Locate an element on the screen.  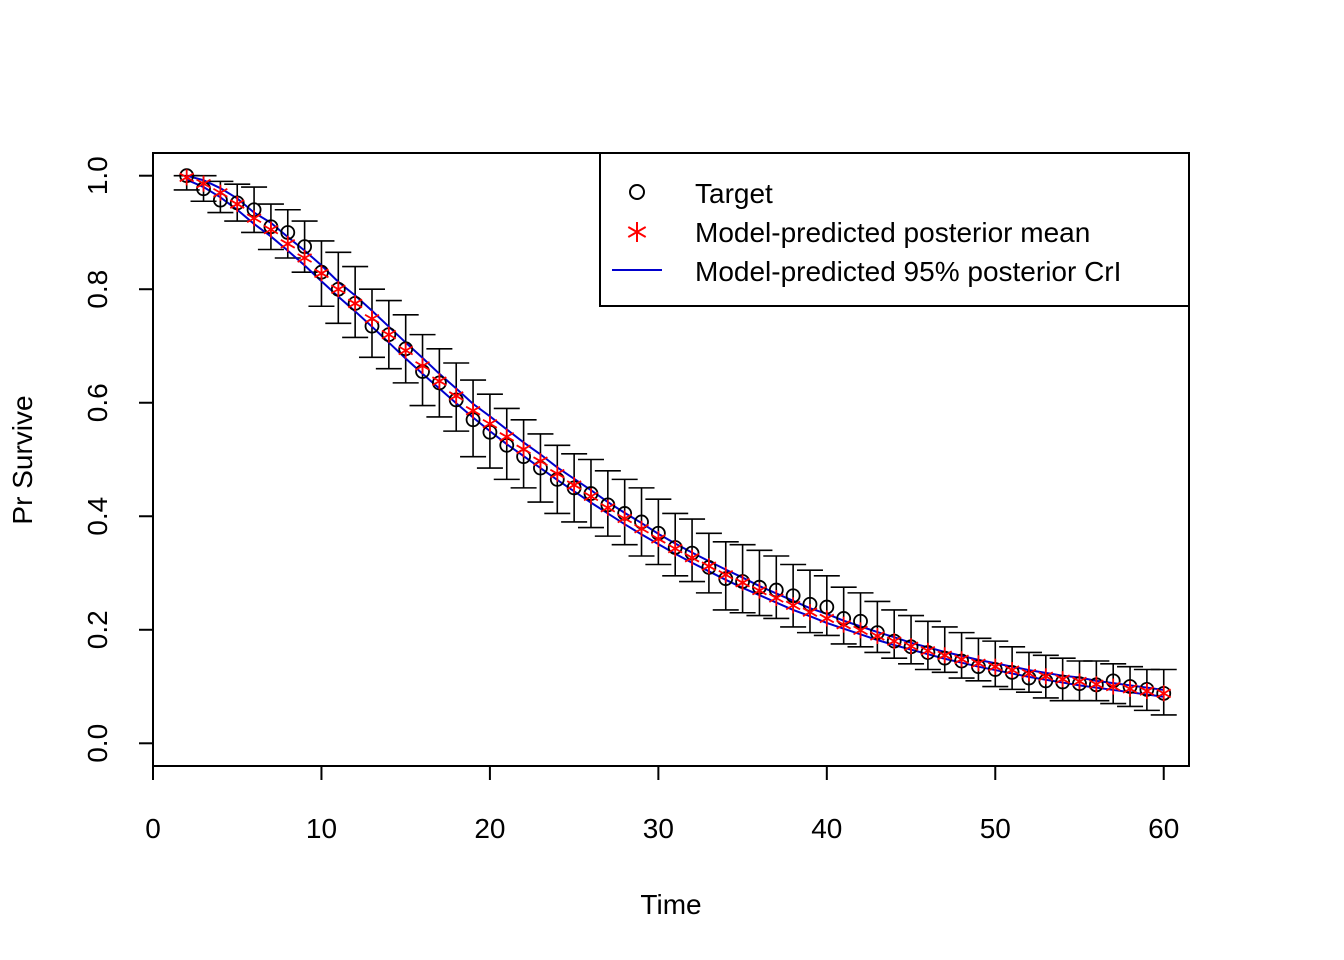
x-tick-label: 40 is located at coordinates (826, 828).